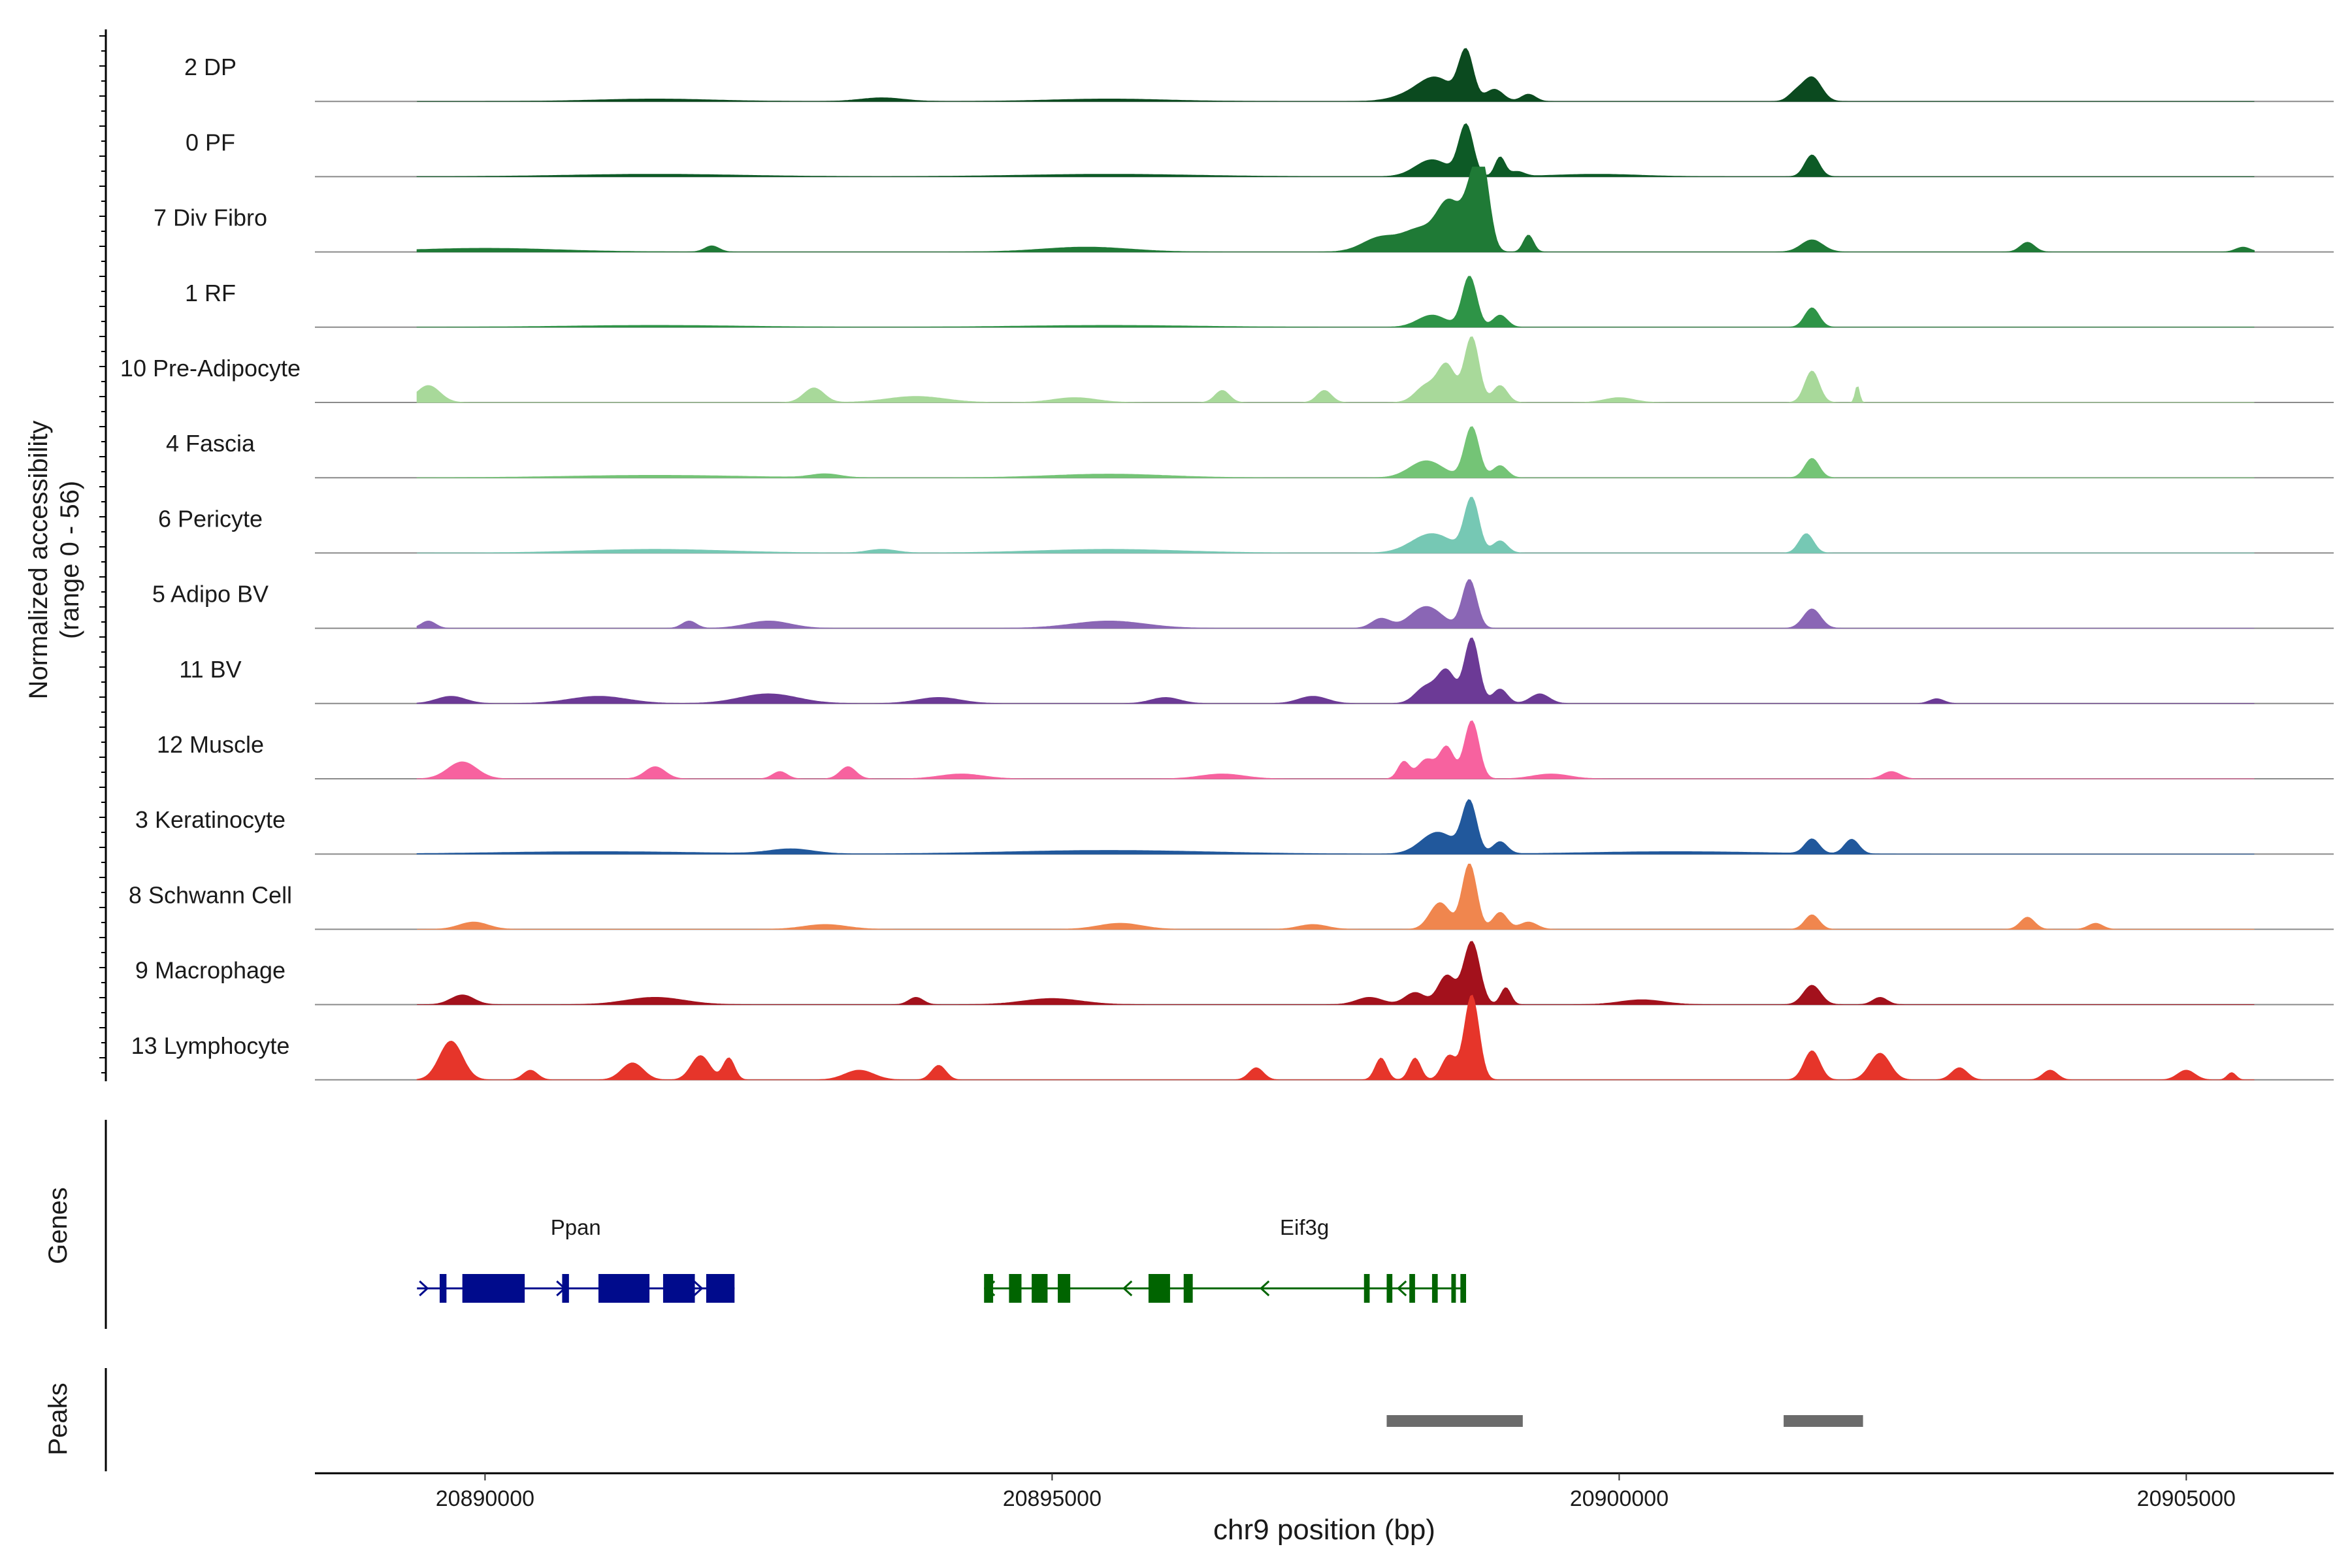 The height and width of the screenshot is (1568, 2352). What do you see at coordinates (58, 1225) in the screenshot?
I see `genes-track-label: Genes` at bounding box center [58, 1225].